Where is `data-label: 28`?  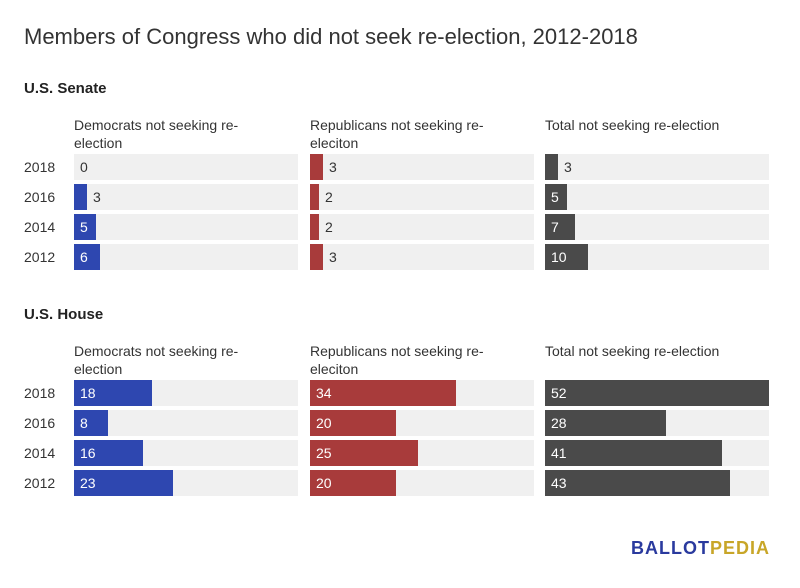 data-label: 28 is located at coordinates (559, 423).